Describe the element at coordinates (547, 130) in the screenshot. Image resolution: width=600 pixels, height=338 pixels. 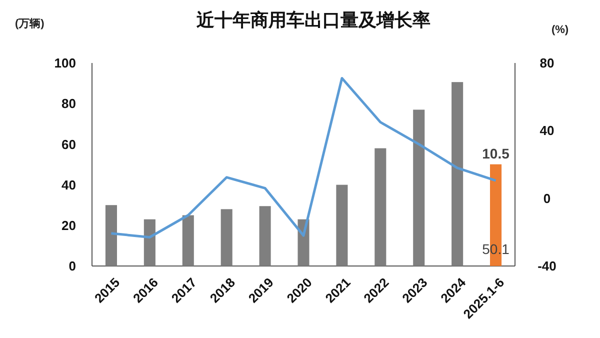
I see `y2-tick-label: 40` at that location.